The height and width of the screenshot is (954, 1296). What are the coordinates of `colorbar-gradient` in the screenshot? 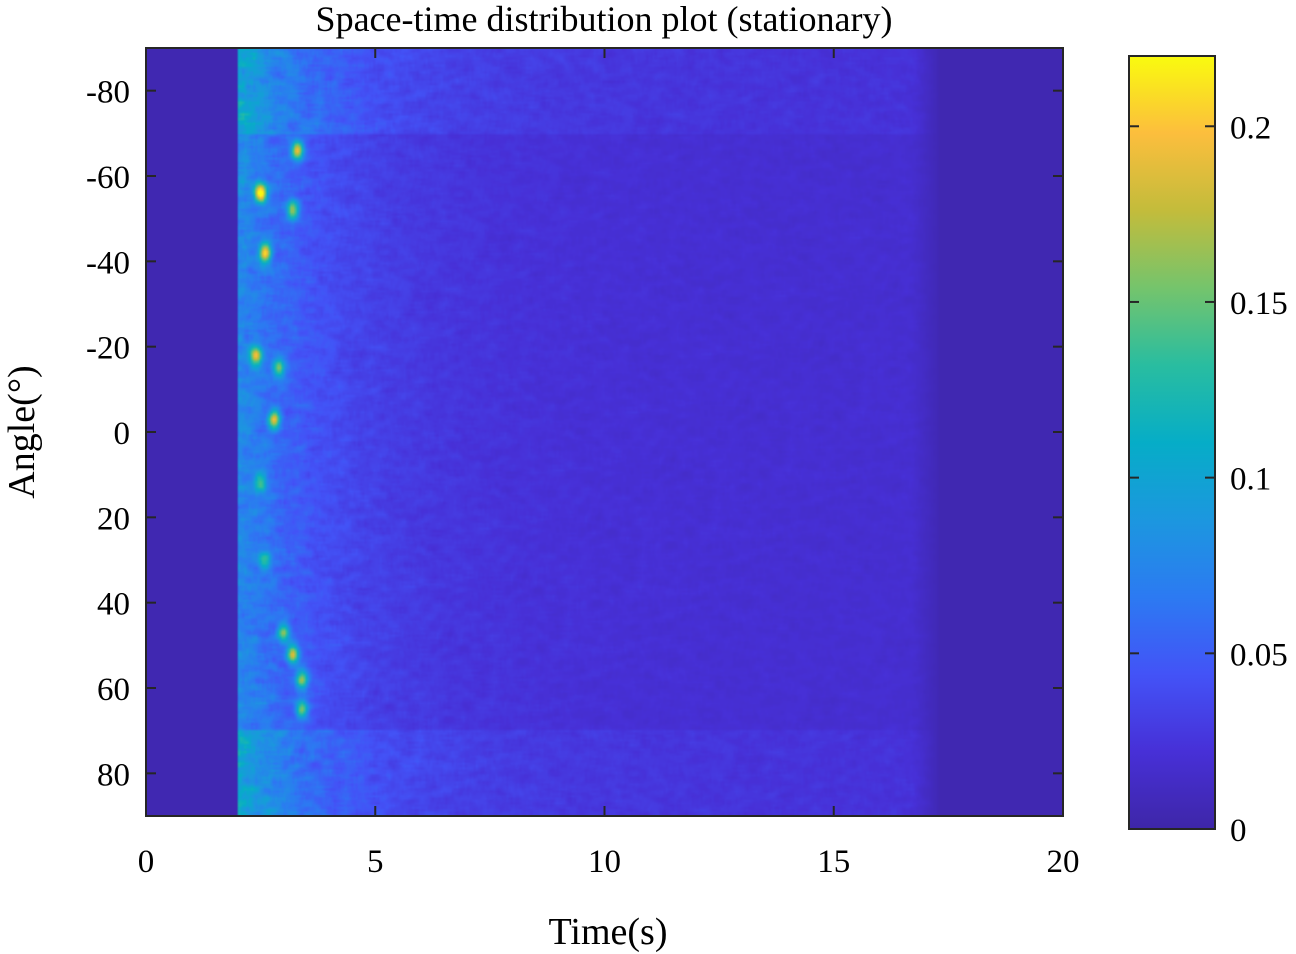 It's located at (1172, 442).